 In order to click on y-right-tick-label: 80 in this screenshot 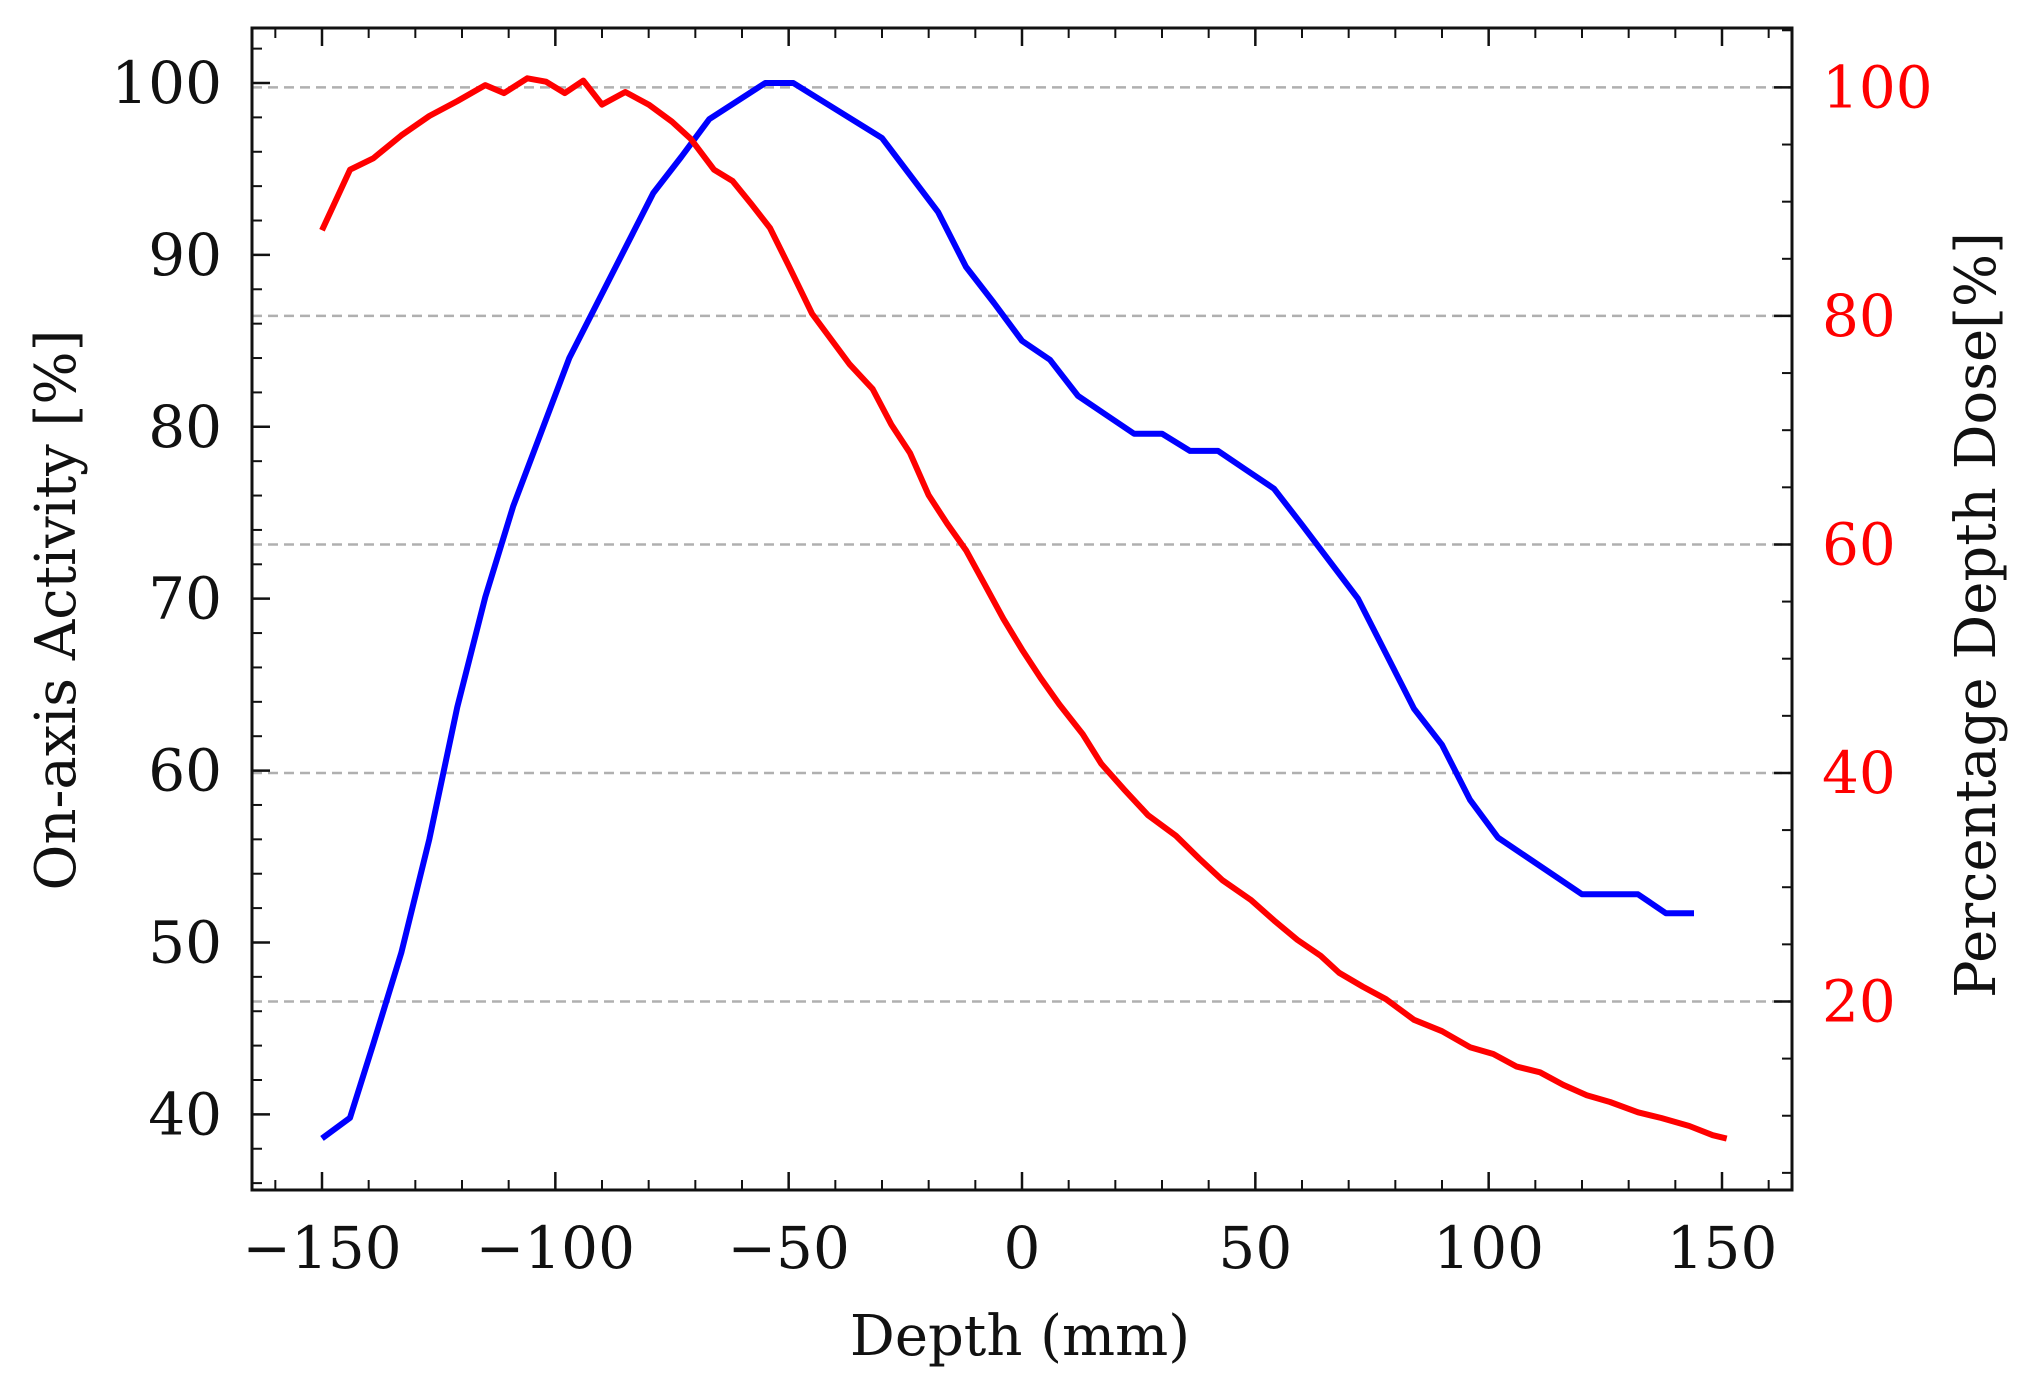, I will do `click(1859, 316)`.